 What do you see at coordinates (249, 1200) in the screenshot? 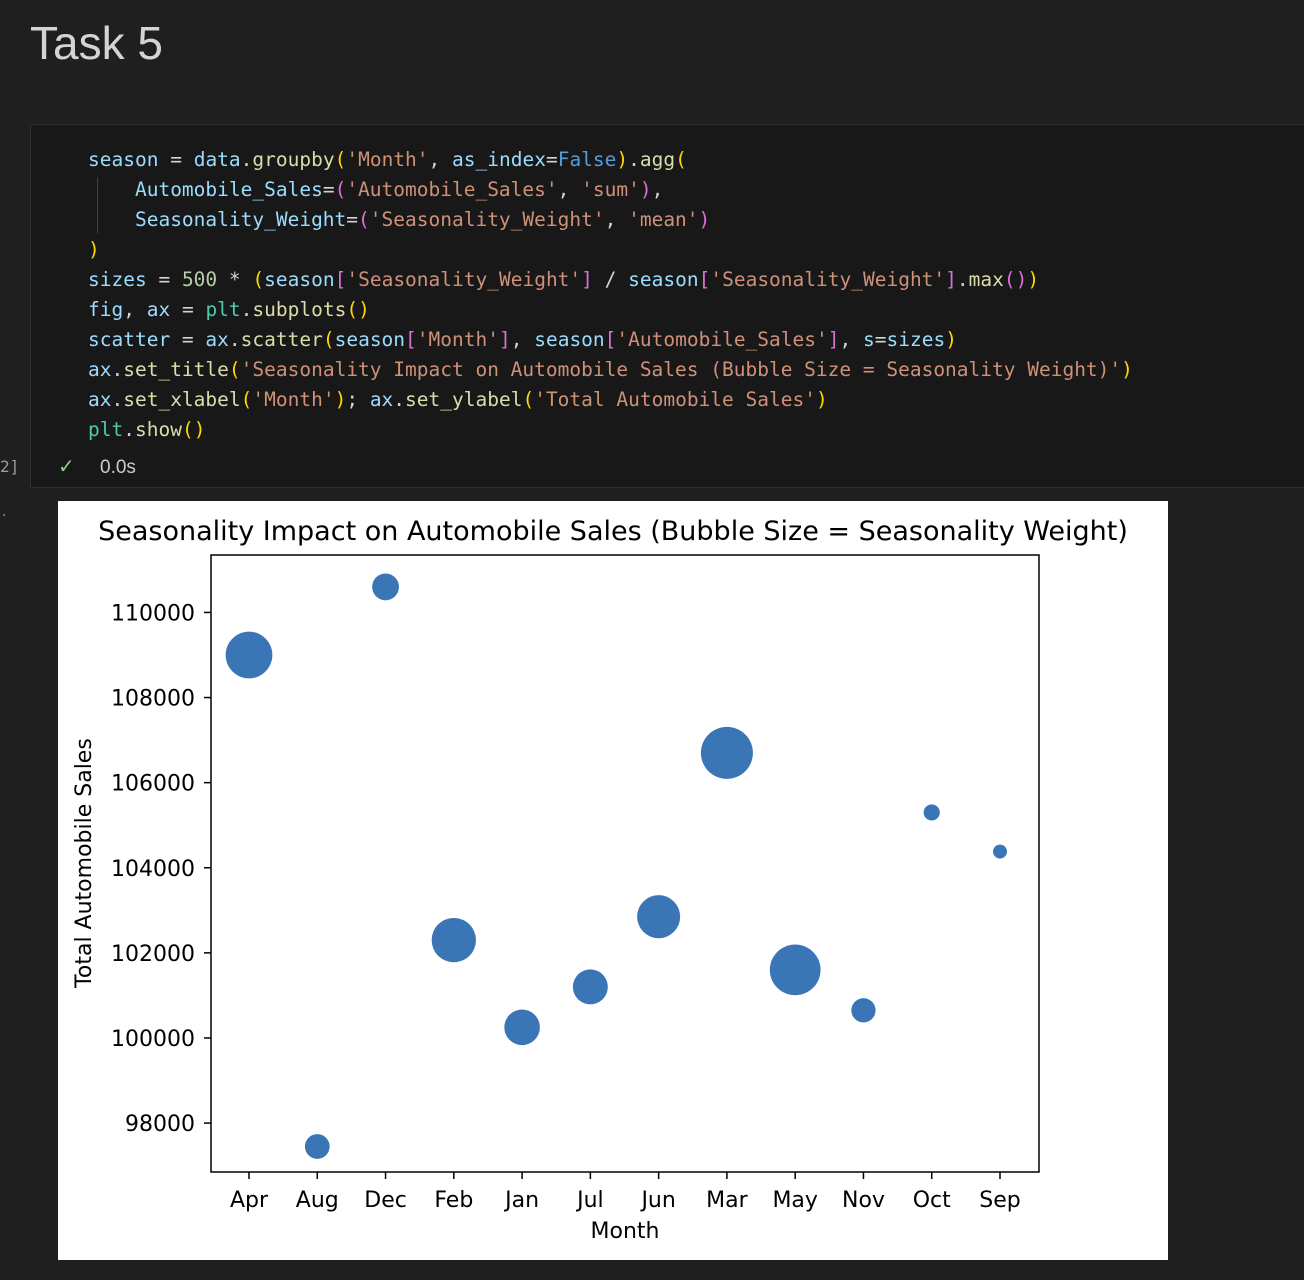
I see `x-tick-label: Apr` at bounding box center [249, 1200].